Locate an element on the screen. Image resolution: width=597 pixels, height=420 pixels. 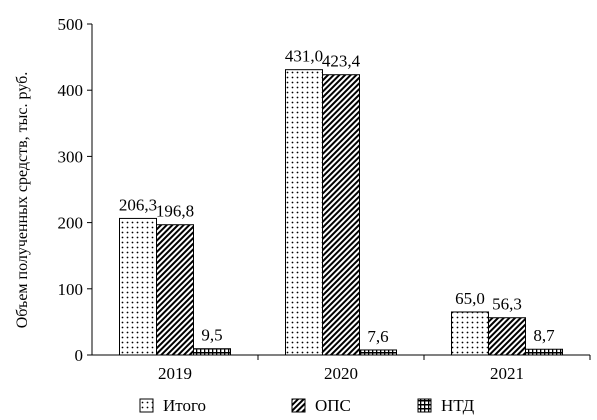
data-label: 196,8 is located at coordinates (175, 211).